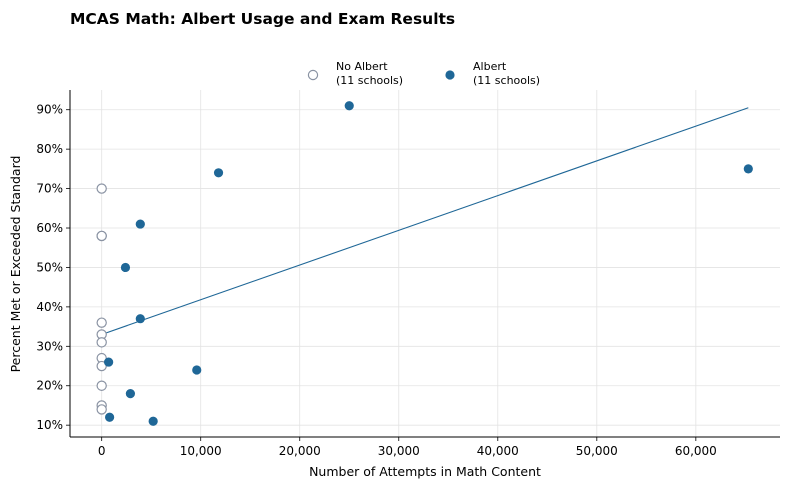 The width and height of the screenshot is (790, 490). I want to click on x-tick-label: 20,000, so click(300, 451).